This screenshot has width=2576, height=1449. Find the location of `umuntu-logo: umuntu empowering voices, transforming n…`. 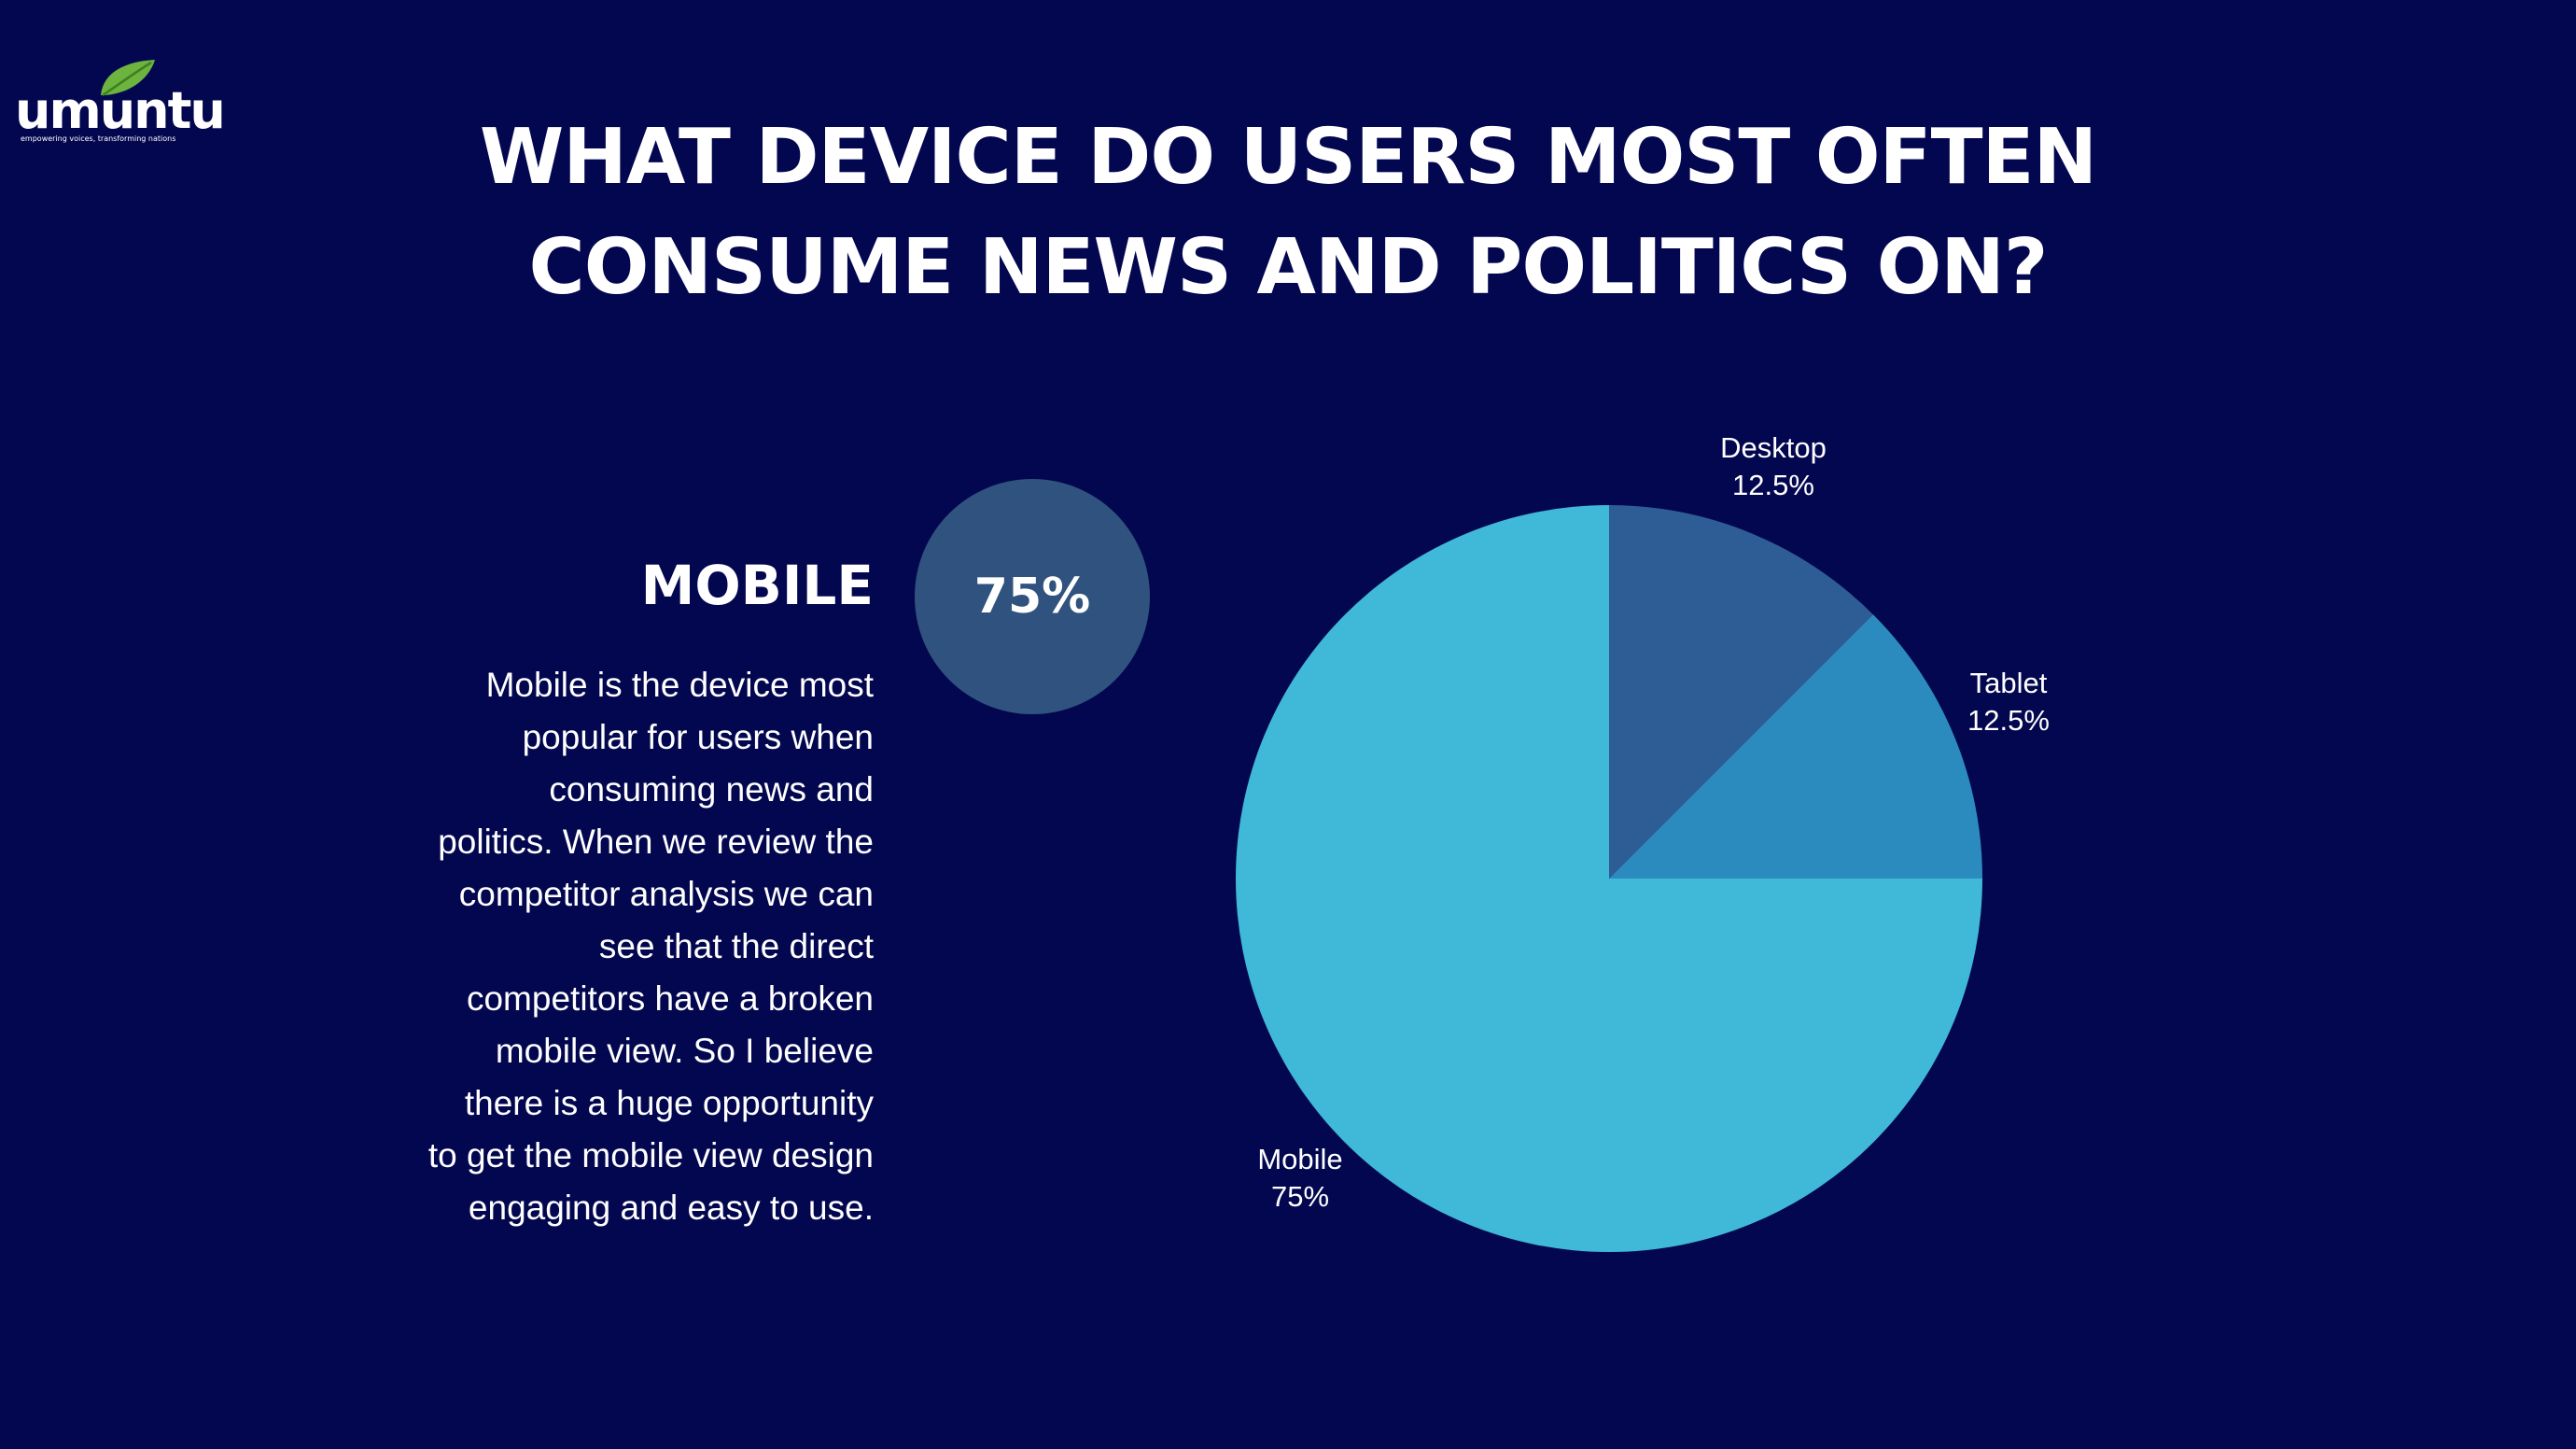

umuntu-logo: umuntu empowering voices, transforming n… is located at coordinates (120, 104).